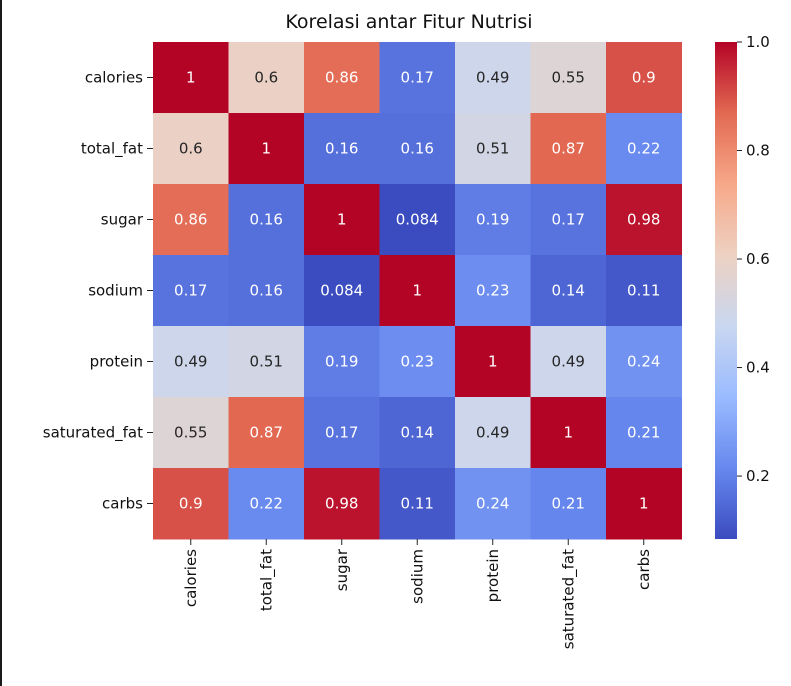  Describe the element at coordinates (417, 576) in the screenshot. I see `x-tick-label: sodium` at that location.